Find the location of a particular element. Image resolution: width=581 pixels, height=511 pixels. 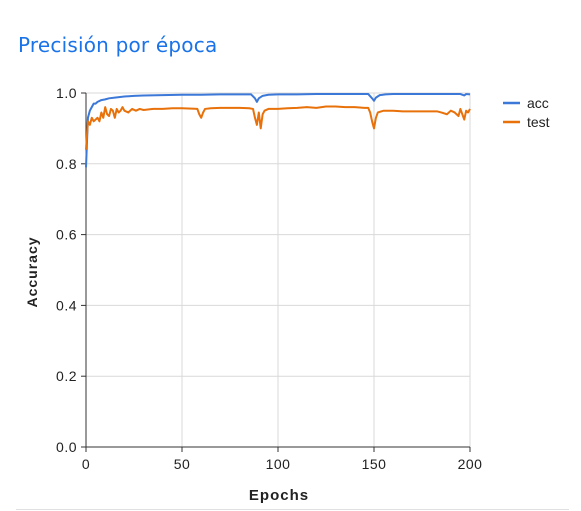

x-tick-label: 200 is located at coordinates (470, 464).